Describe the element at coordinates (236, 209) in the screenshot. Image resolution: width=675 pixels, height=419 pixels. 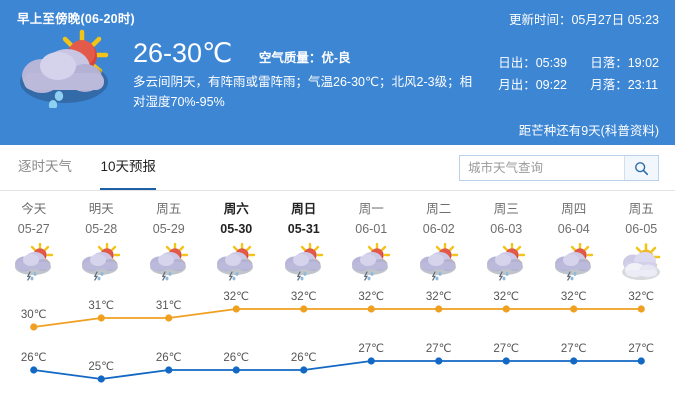
I see `day-name: 周六` at that location.